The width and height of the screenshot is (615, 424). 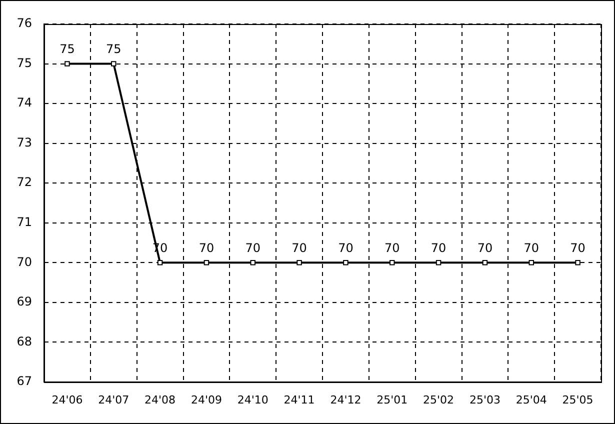 I want to click on y-tick-label: 71, so click(x=24, y=222).